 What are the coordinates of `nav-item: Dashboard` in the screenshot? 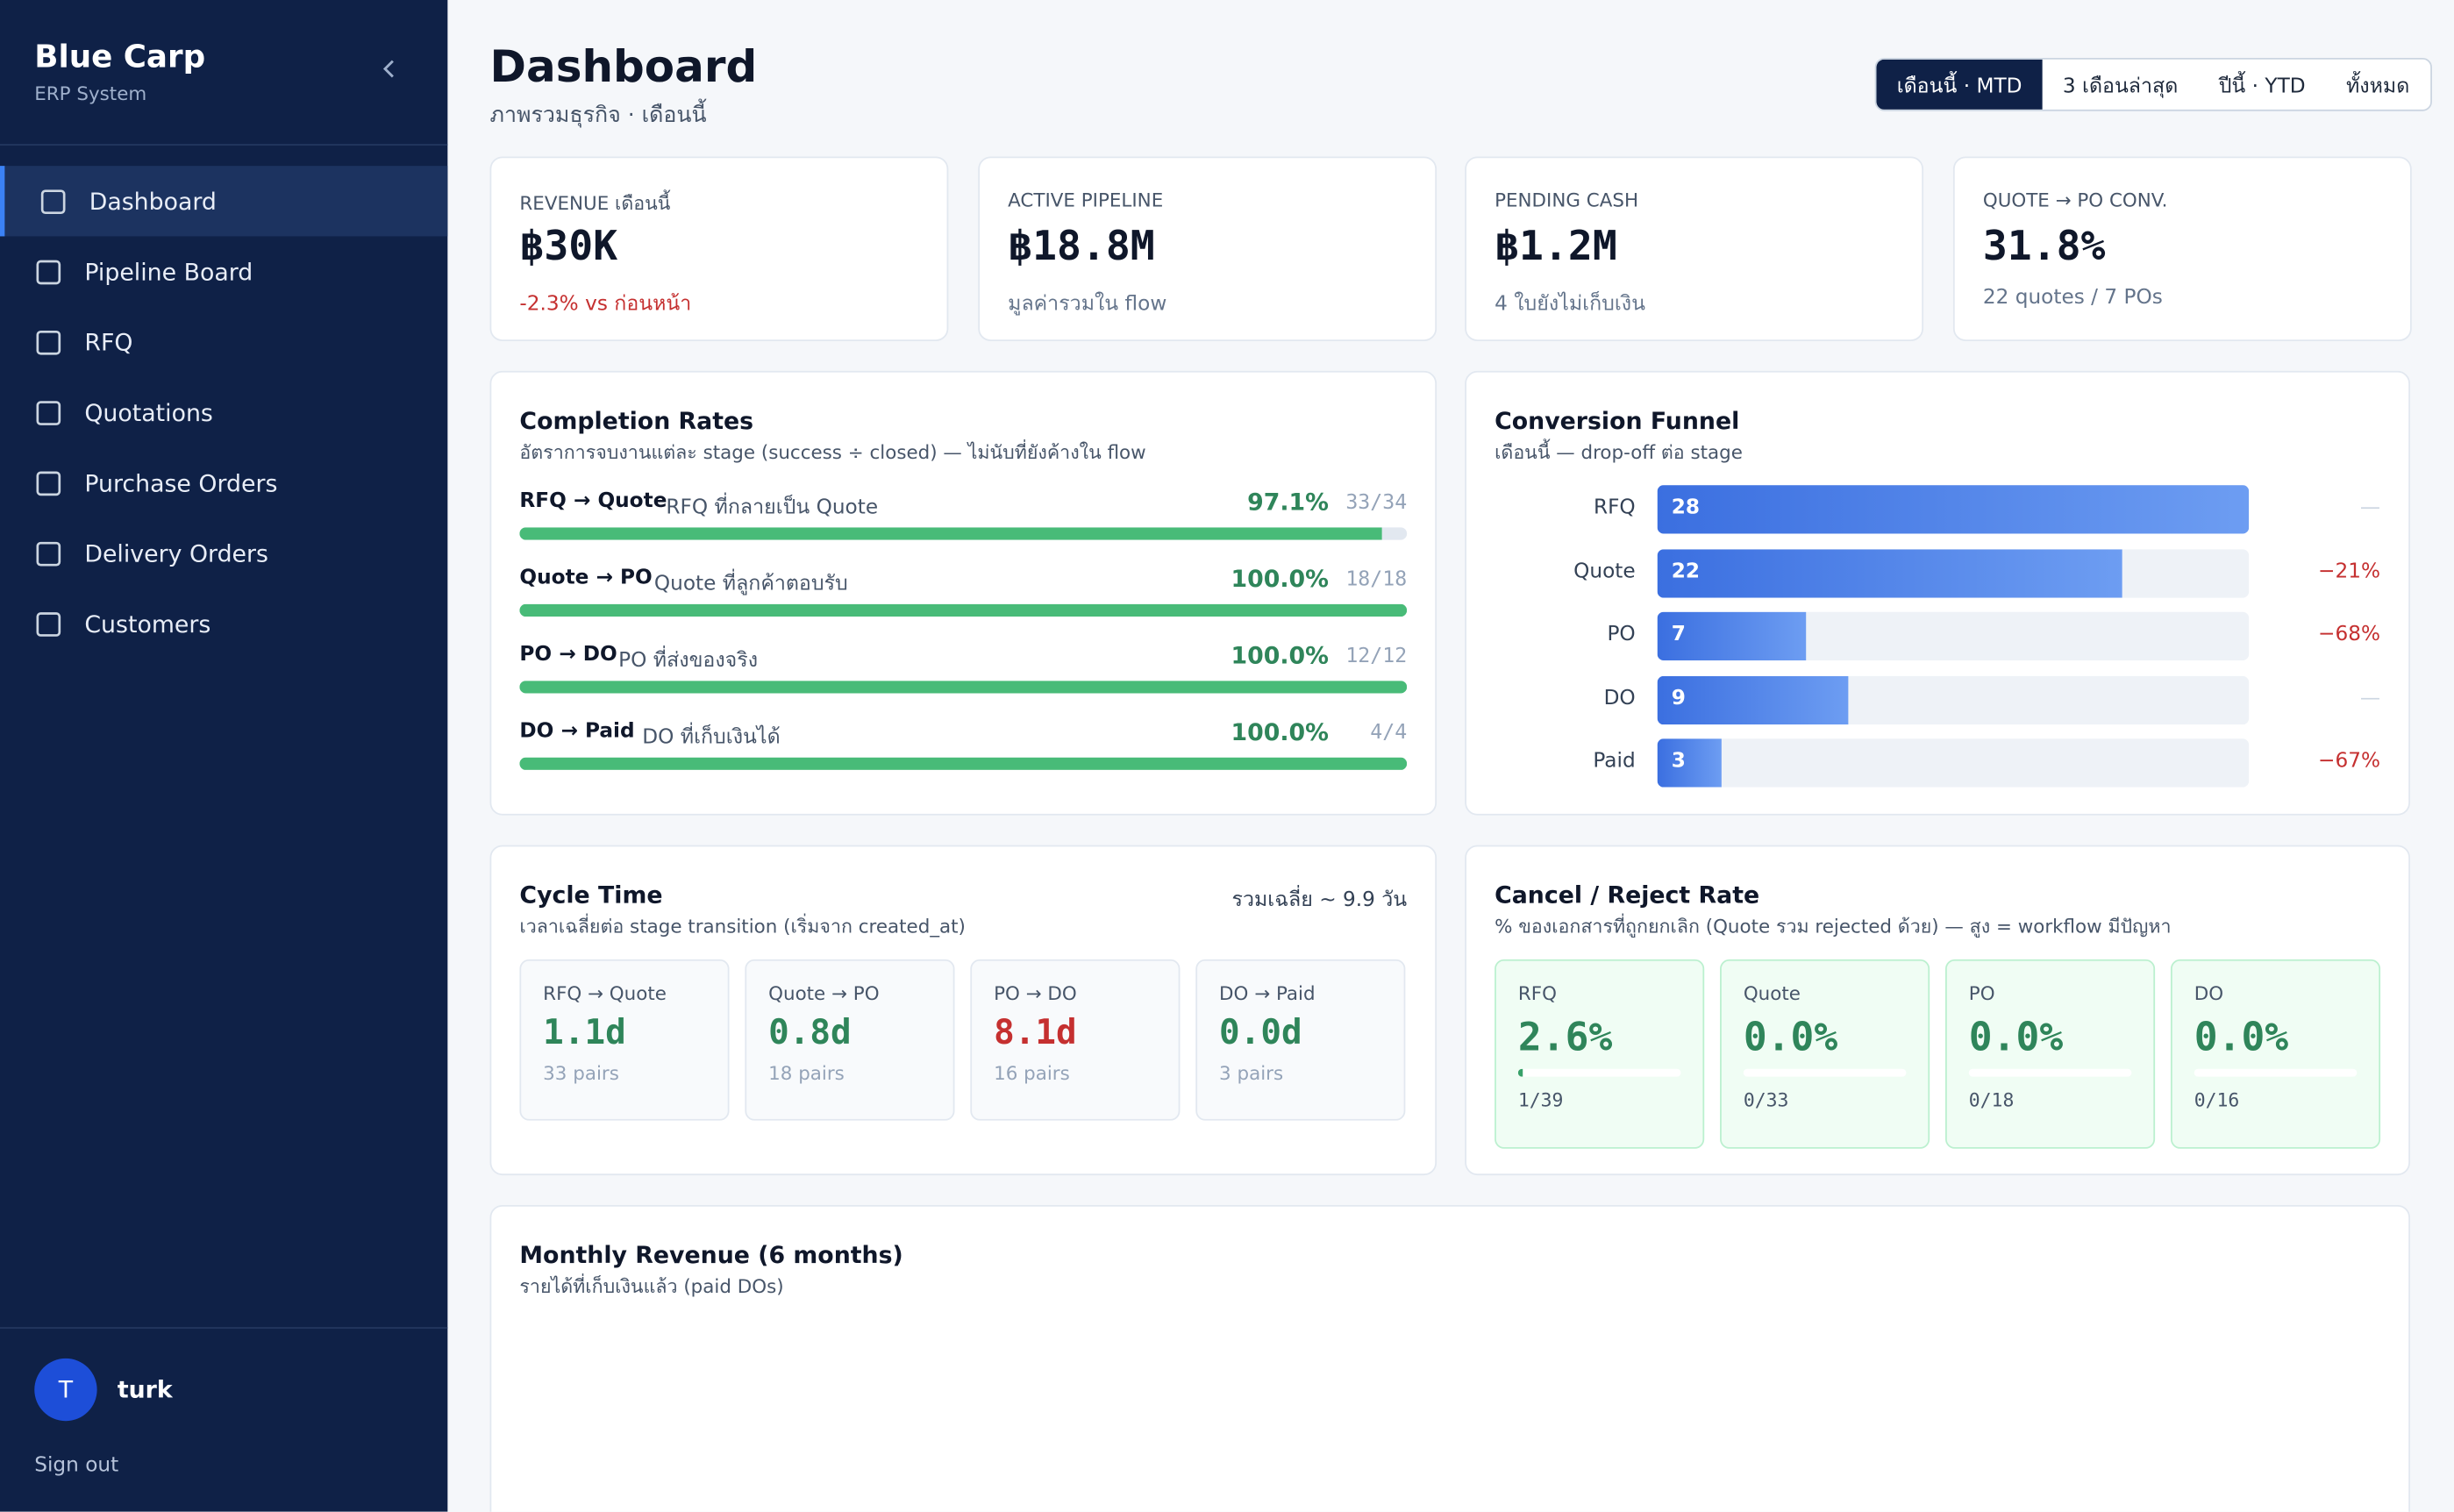 It's located at (224, 201).